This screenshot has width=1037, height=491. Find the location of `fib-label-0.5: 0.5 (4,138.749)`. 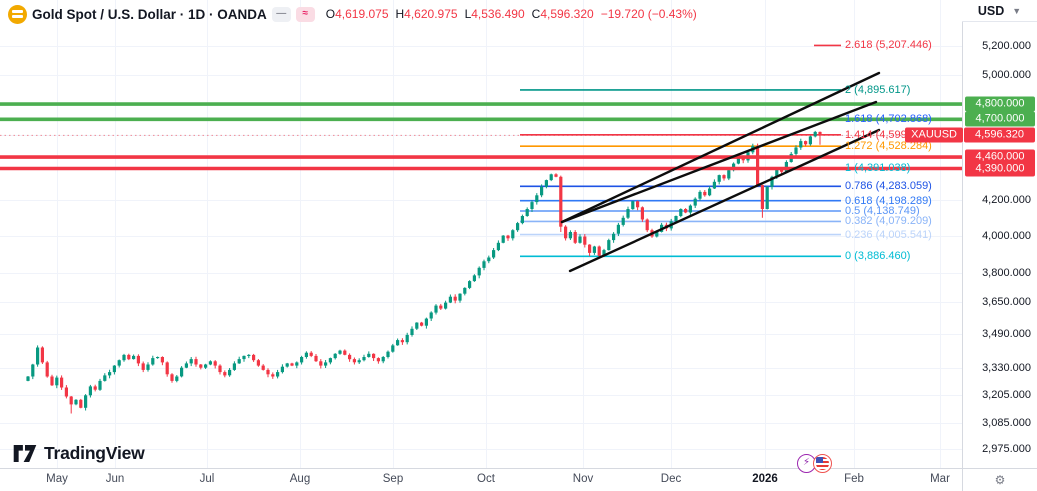

fib-label-0.5: 0.5 (4,138.749) is located at coordinates (882, 211).